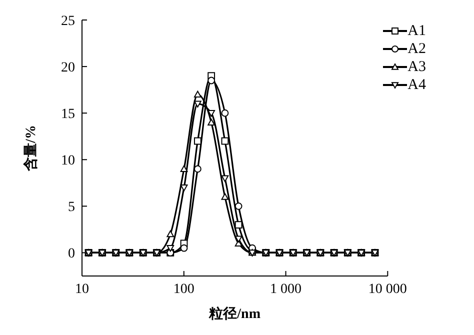 The image size is (474, 335). What do you see at coordinates (234, 314) in the screenshot?
I see `x-axis-title: 粒径/nm` at bounding box center [234, 314].